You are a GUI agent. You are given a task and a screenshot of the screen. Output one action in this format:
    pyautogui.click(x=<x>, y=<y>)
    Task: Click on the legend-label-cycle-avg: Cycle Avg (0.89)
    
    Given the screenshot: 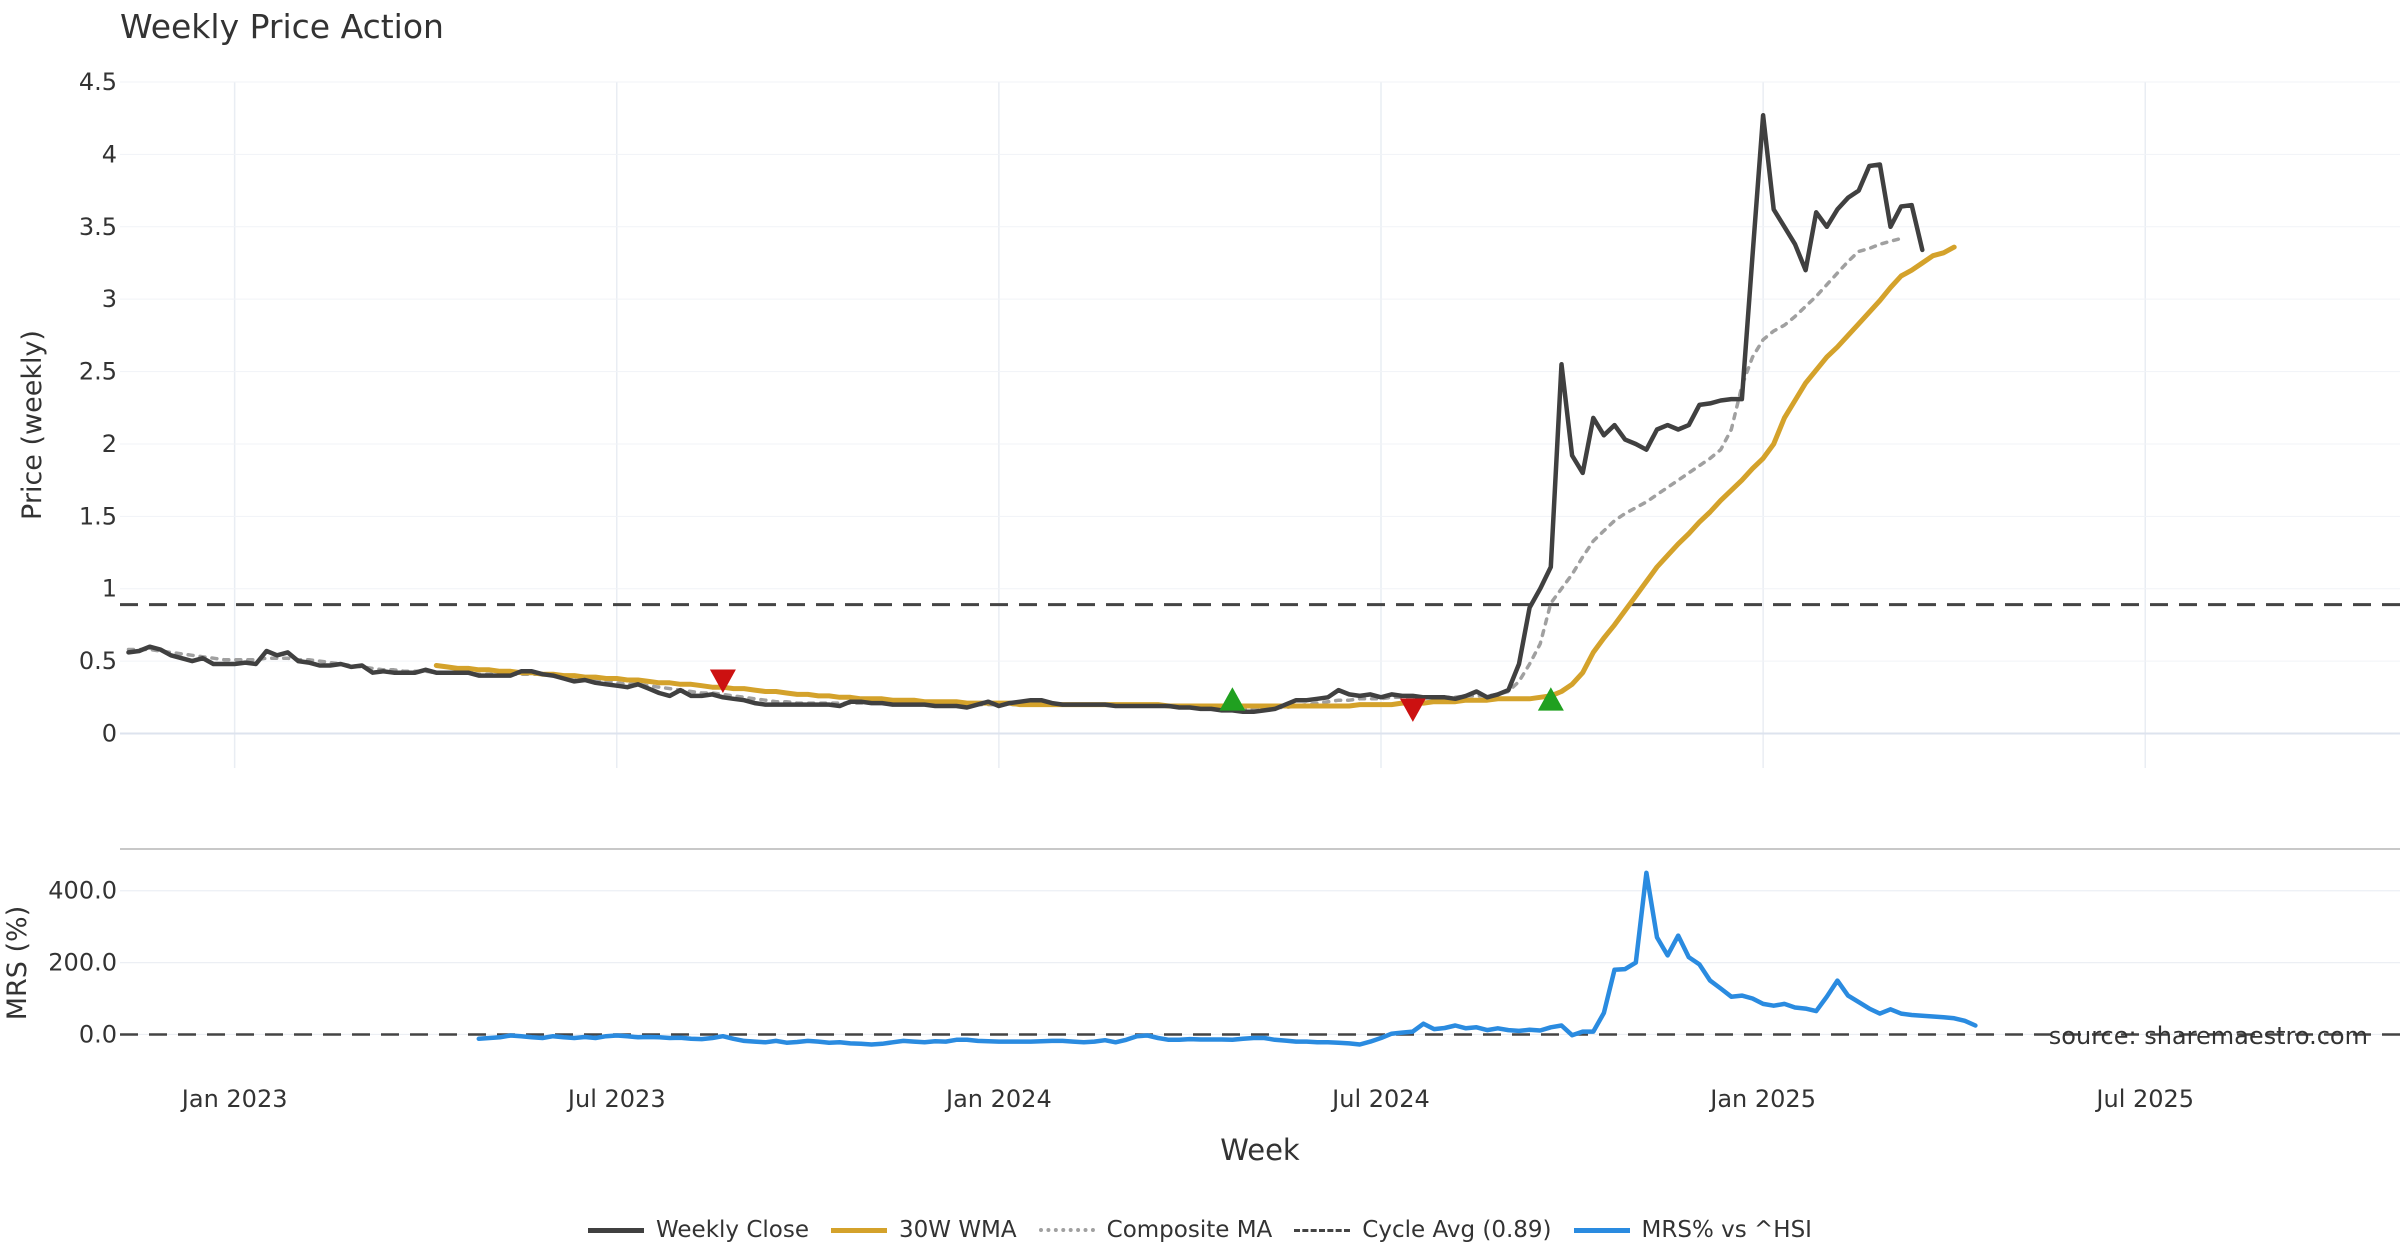 What is the action you would take?
    pyautogui.click(x=1457, y=1230)
    